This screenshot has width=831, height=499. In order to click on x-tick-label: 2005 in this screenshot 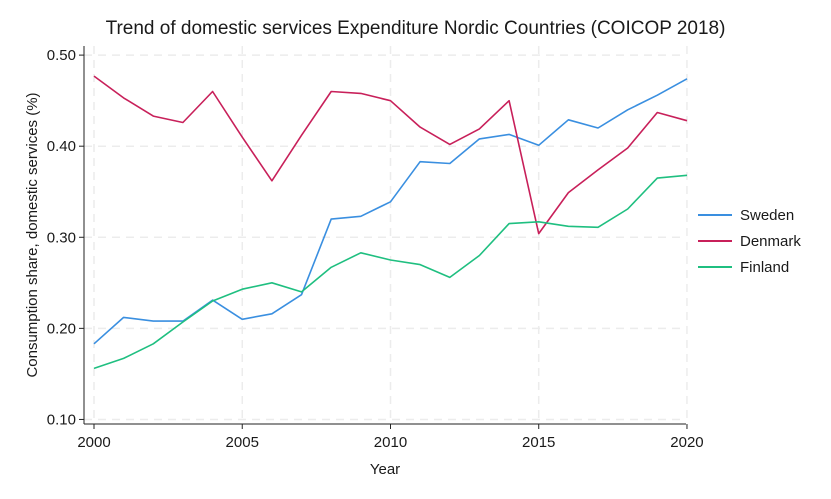, I will do `click(242, 442)`.